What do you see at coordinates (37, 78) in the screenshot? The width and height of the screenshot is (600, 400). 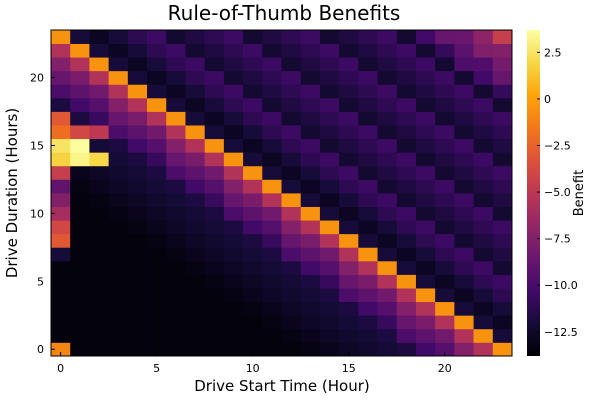 I see `y-tick-label: 20` at bounding box center [37, 78].